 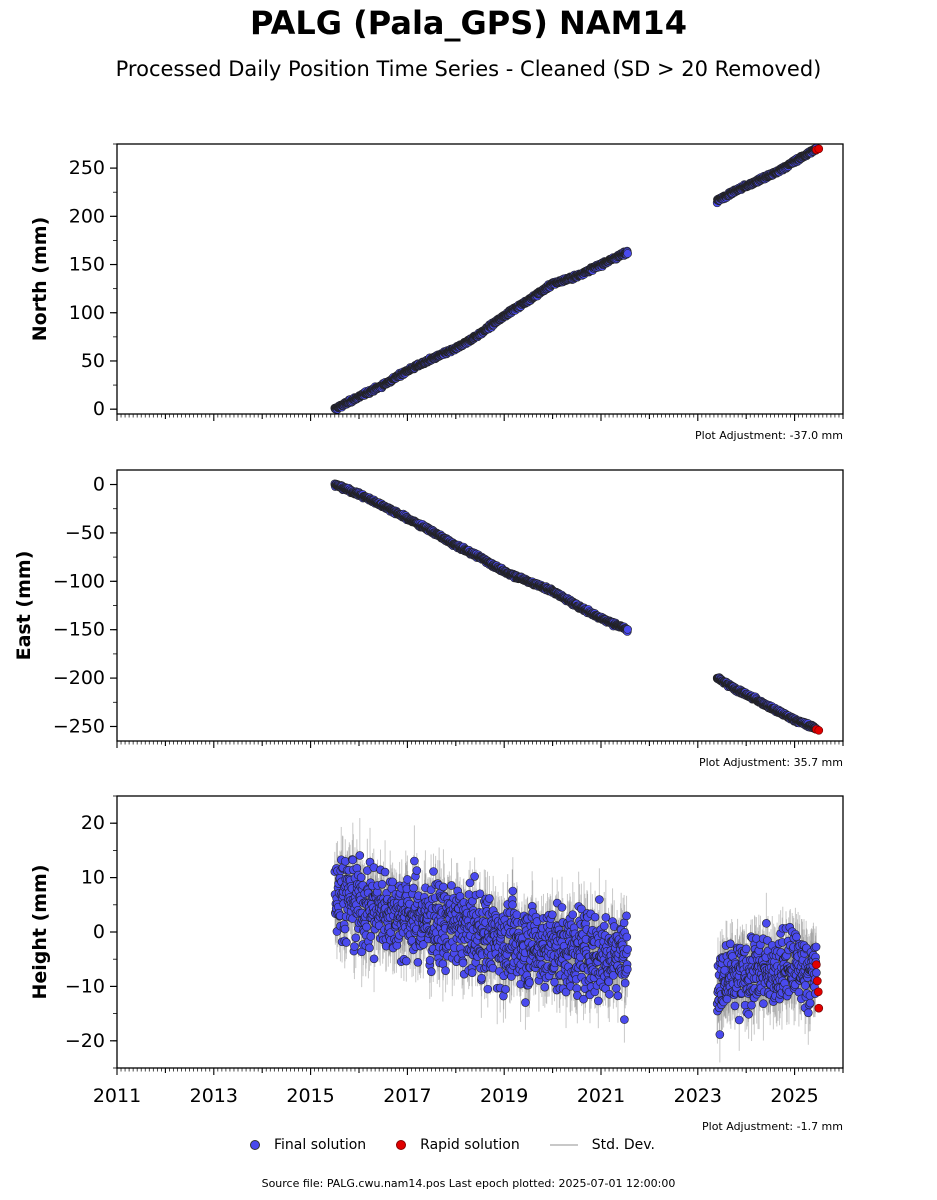 What do you see at coordinates (87, 313) in the screenshot?
I see `y-tick-label: 100` at bounding box center [87, 313].